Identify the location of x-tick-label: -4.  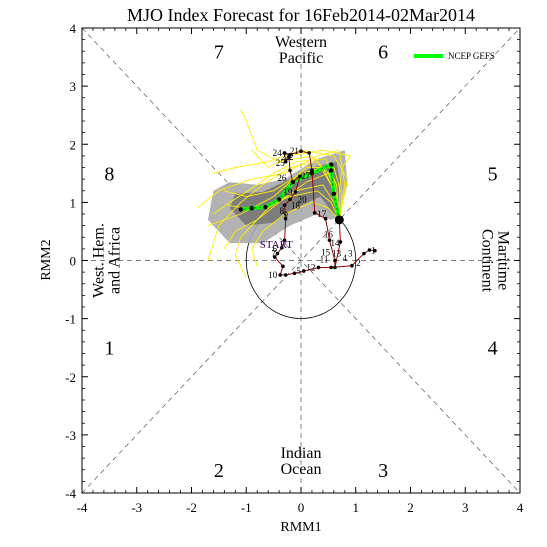
(82, 507).